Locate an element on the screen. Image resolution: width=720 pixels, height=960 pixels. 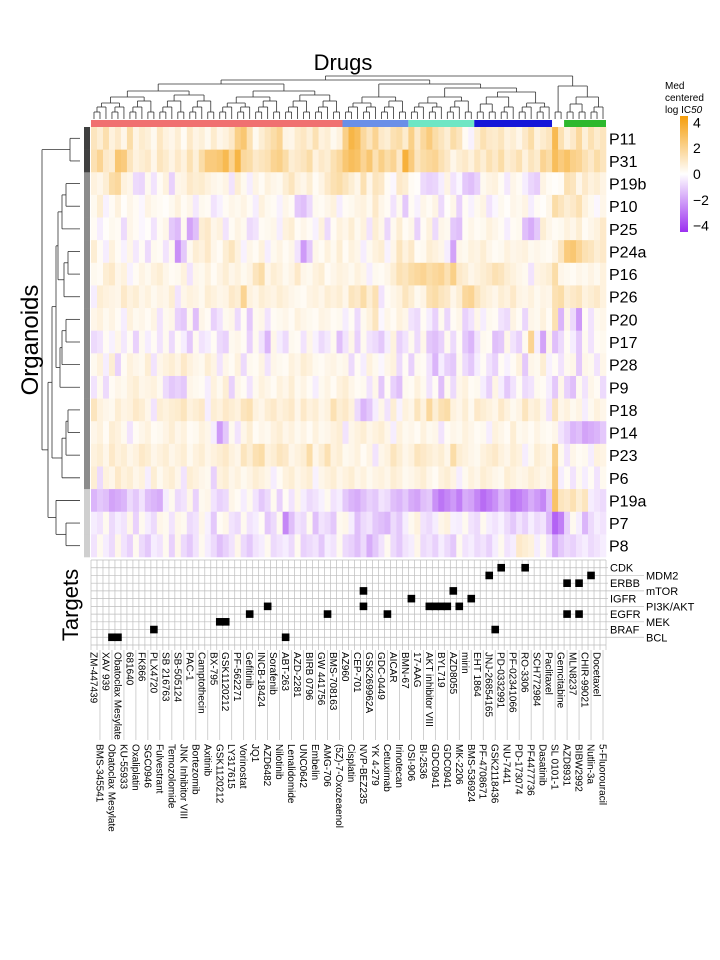
drug-label: Axitinib is located at coordinates (206, 760).